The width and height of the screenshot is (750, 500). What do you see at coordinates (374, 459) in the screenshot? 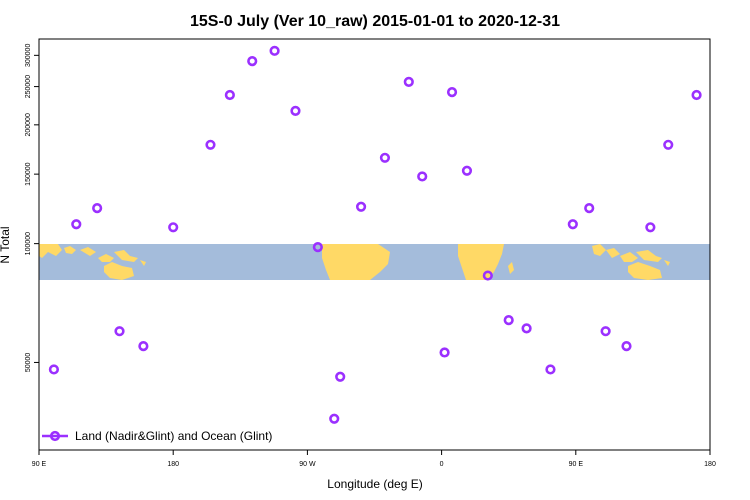
I see `x-axis: 90 E 180 90 W 0 90 E 180` at bounding box center [374, 459].